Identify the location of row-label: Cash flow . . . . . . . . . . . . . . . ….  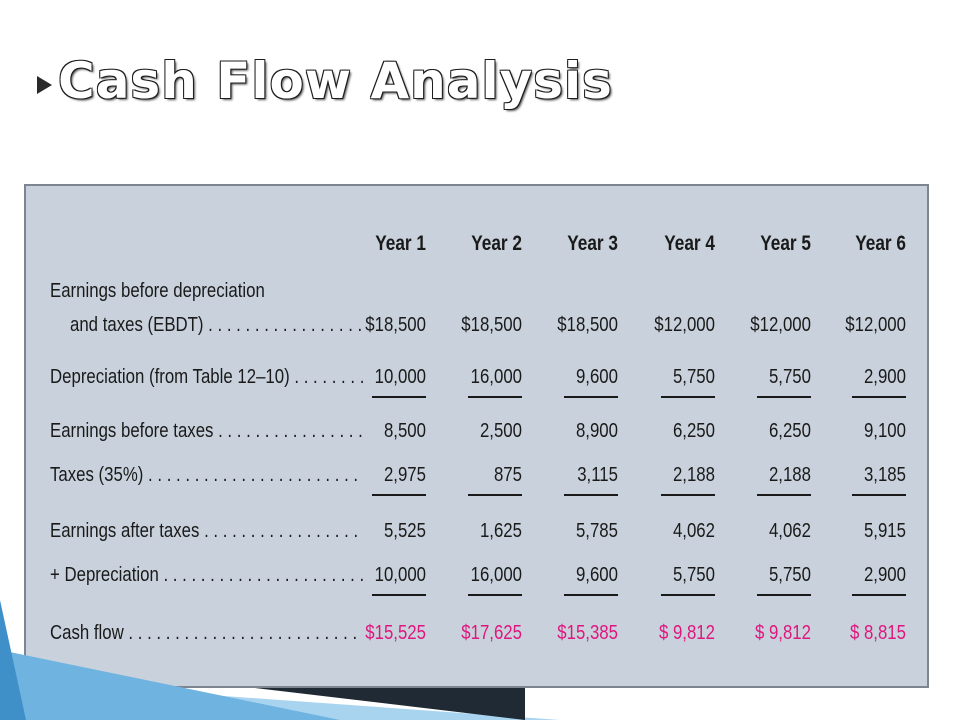
(204, 633).